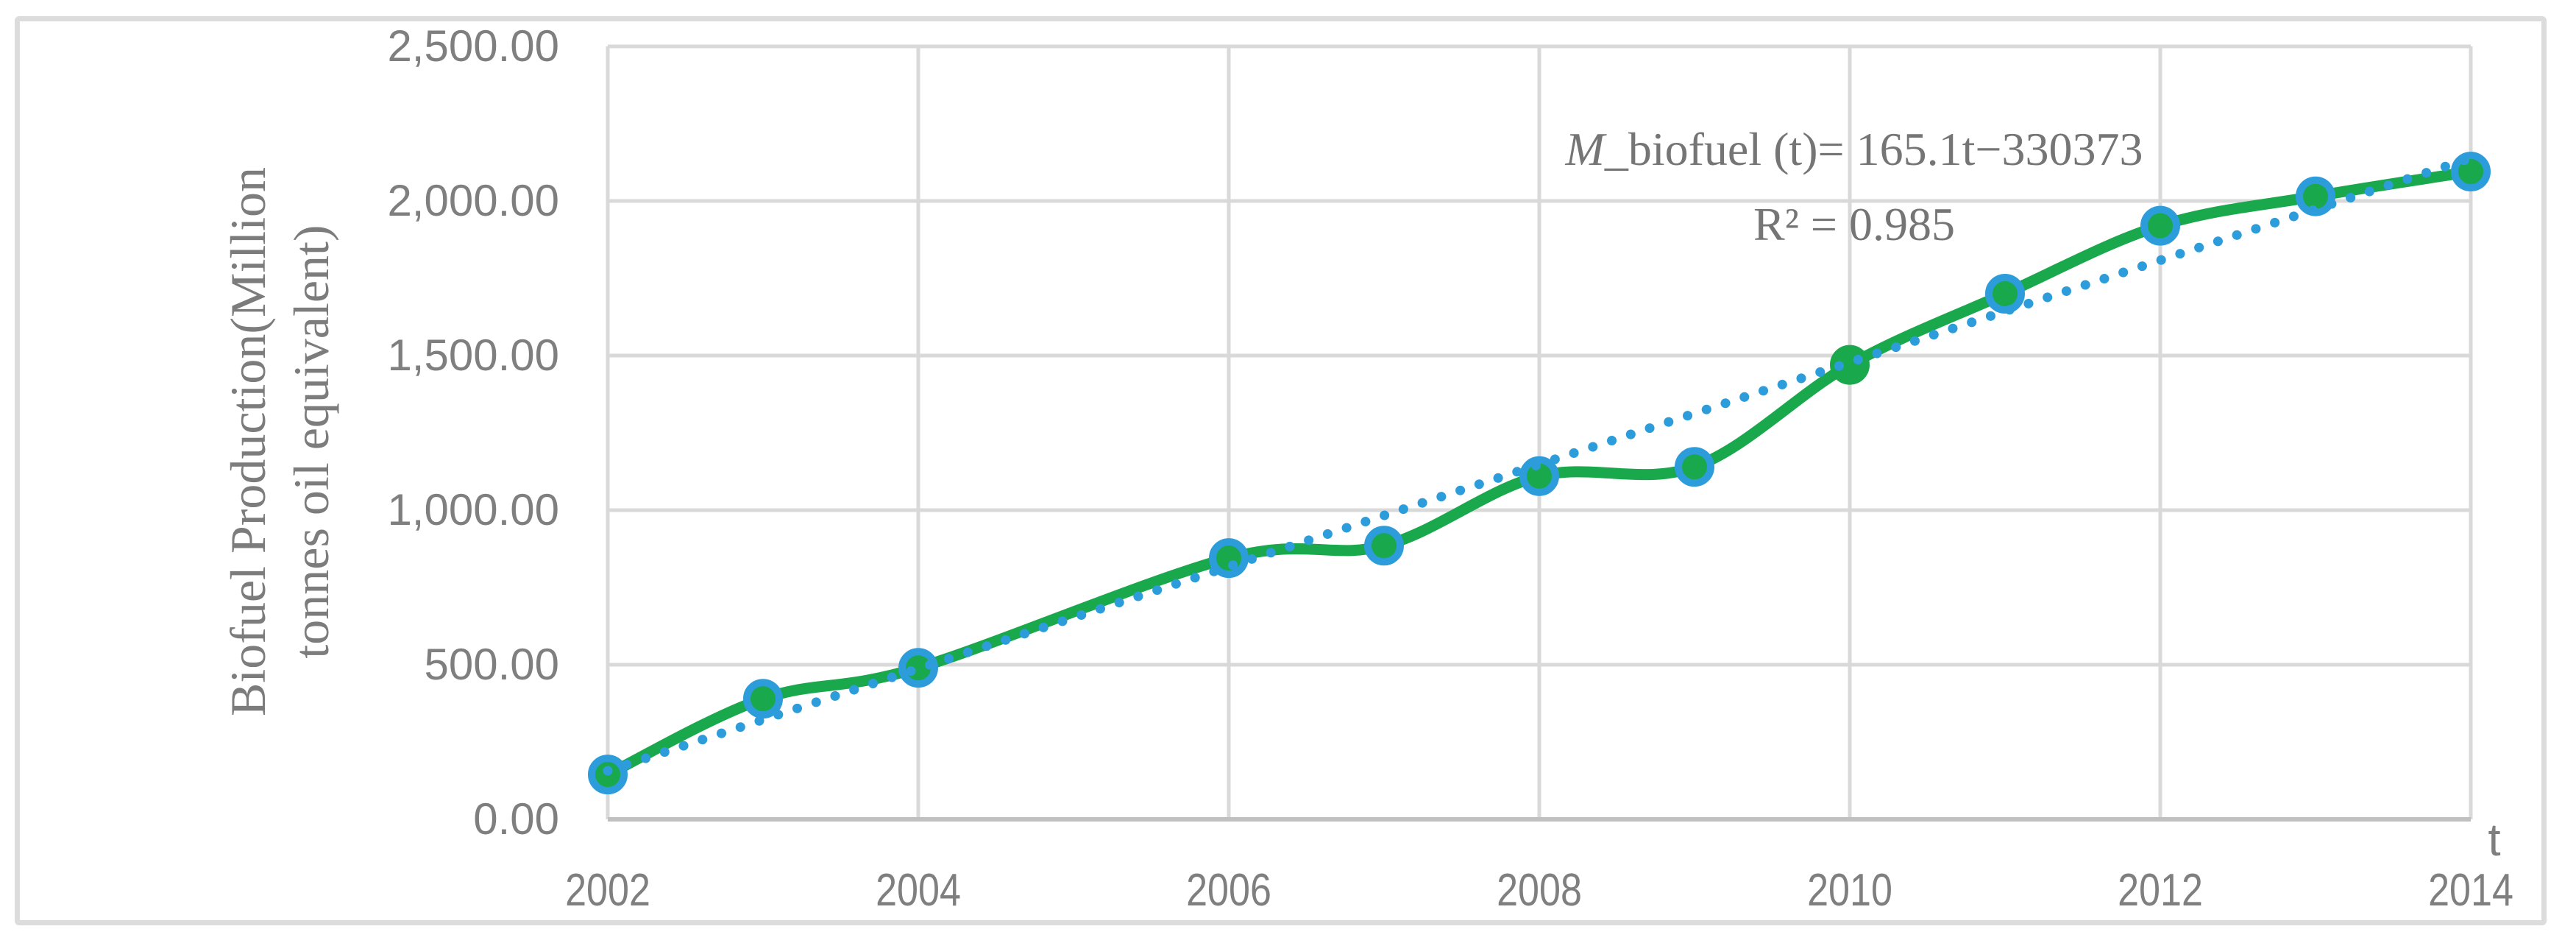  What do you see at coordinates (1873, 149) in the screenshot?
I see `equation-body: _biofuel (t)= 165.1t−330373` at bounding box center [1873, 149].